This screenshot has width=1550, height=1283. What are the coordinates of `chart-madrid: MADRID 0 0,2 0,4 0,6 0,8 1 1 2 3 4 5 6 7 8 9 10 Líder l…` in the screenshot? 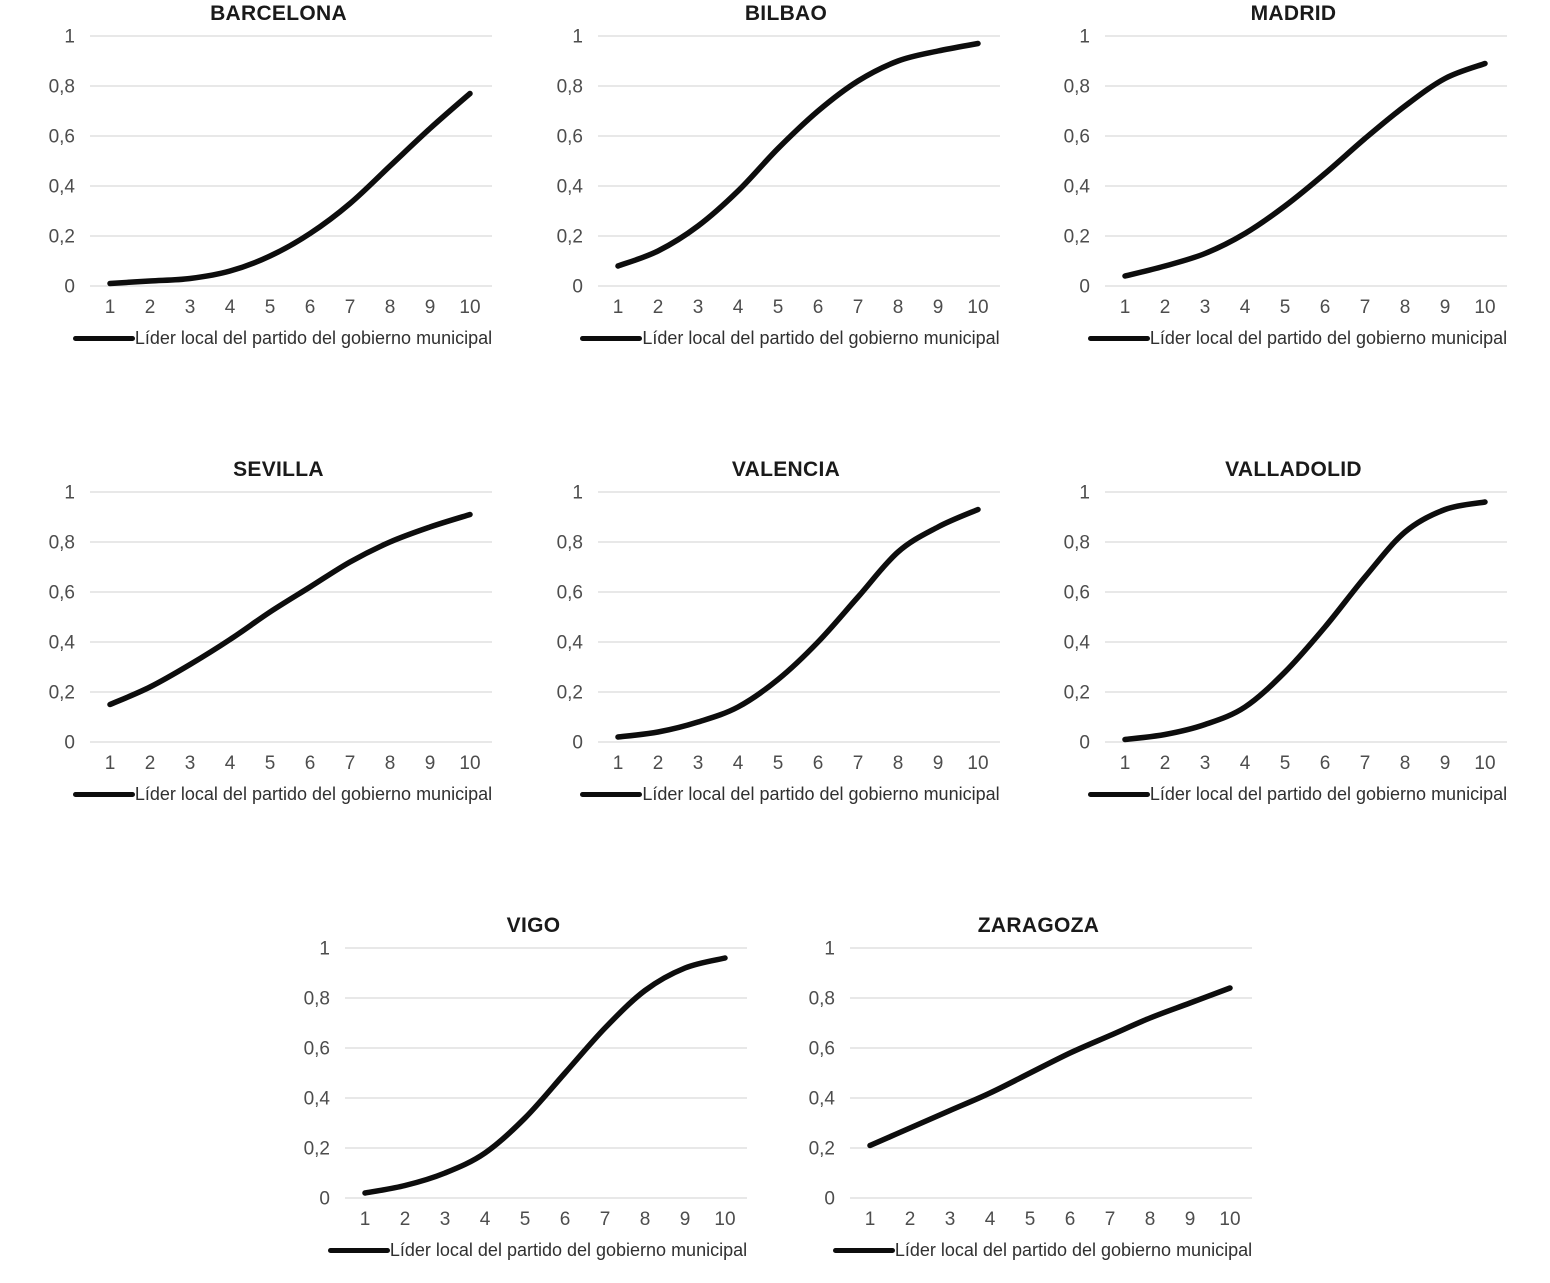 It's located at (1282, 177).